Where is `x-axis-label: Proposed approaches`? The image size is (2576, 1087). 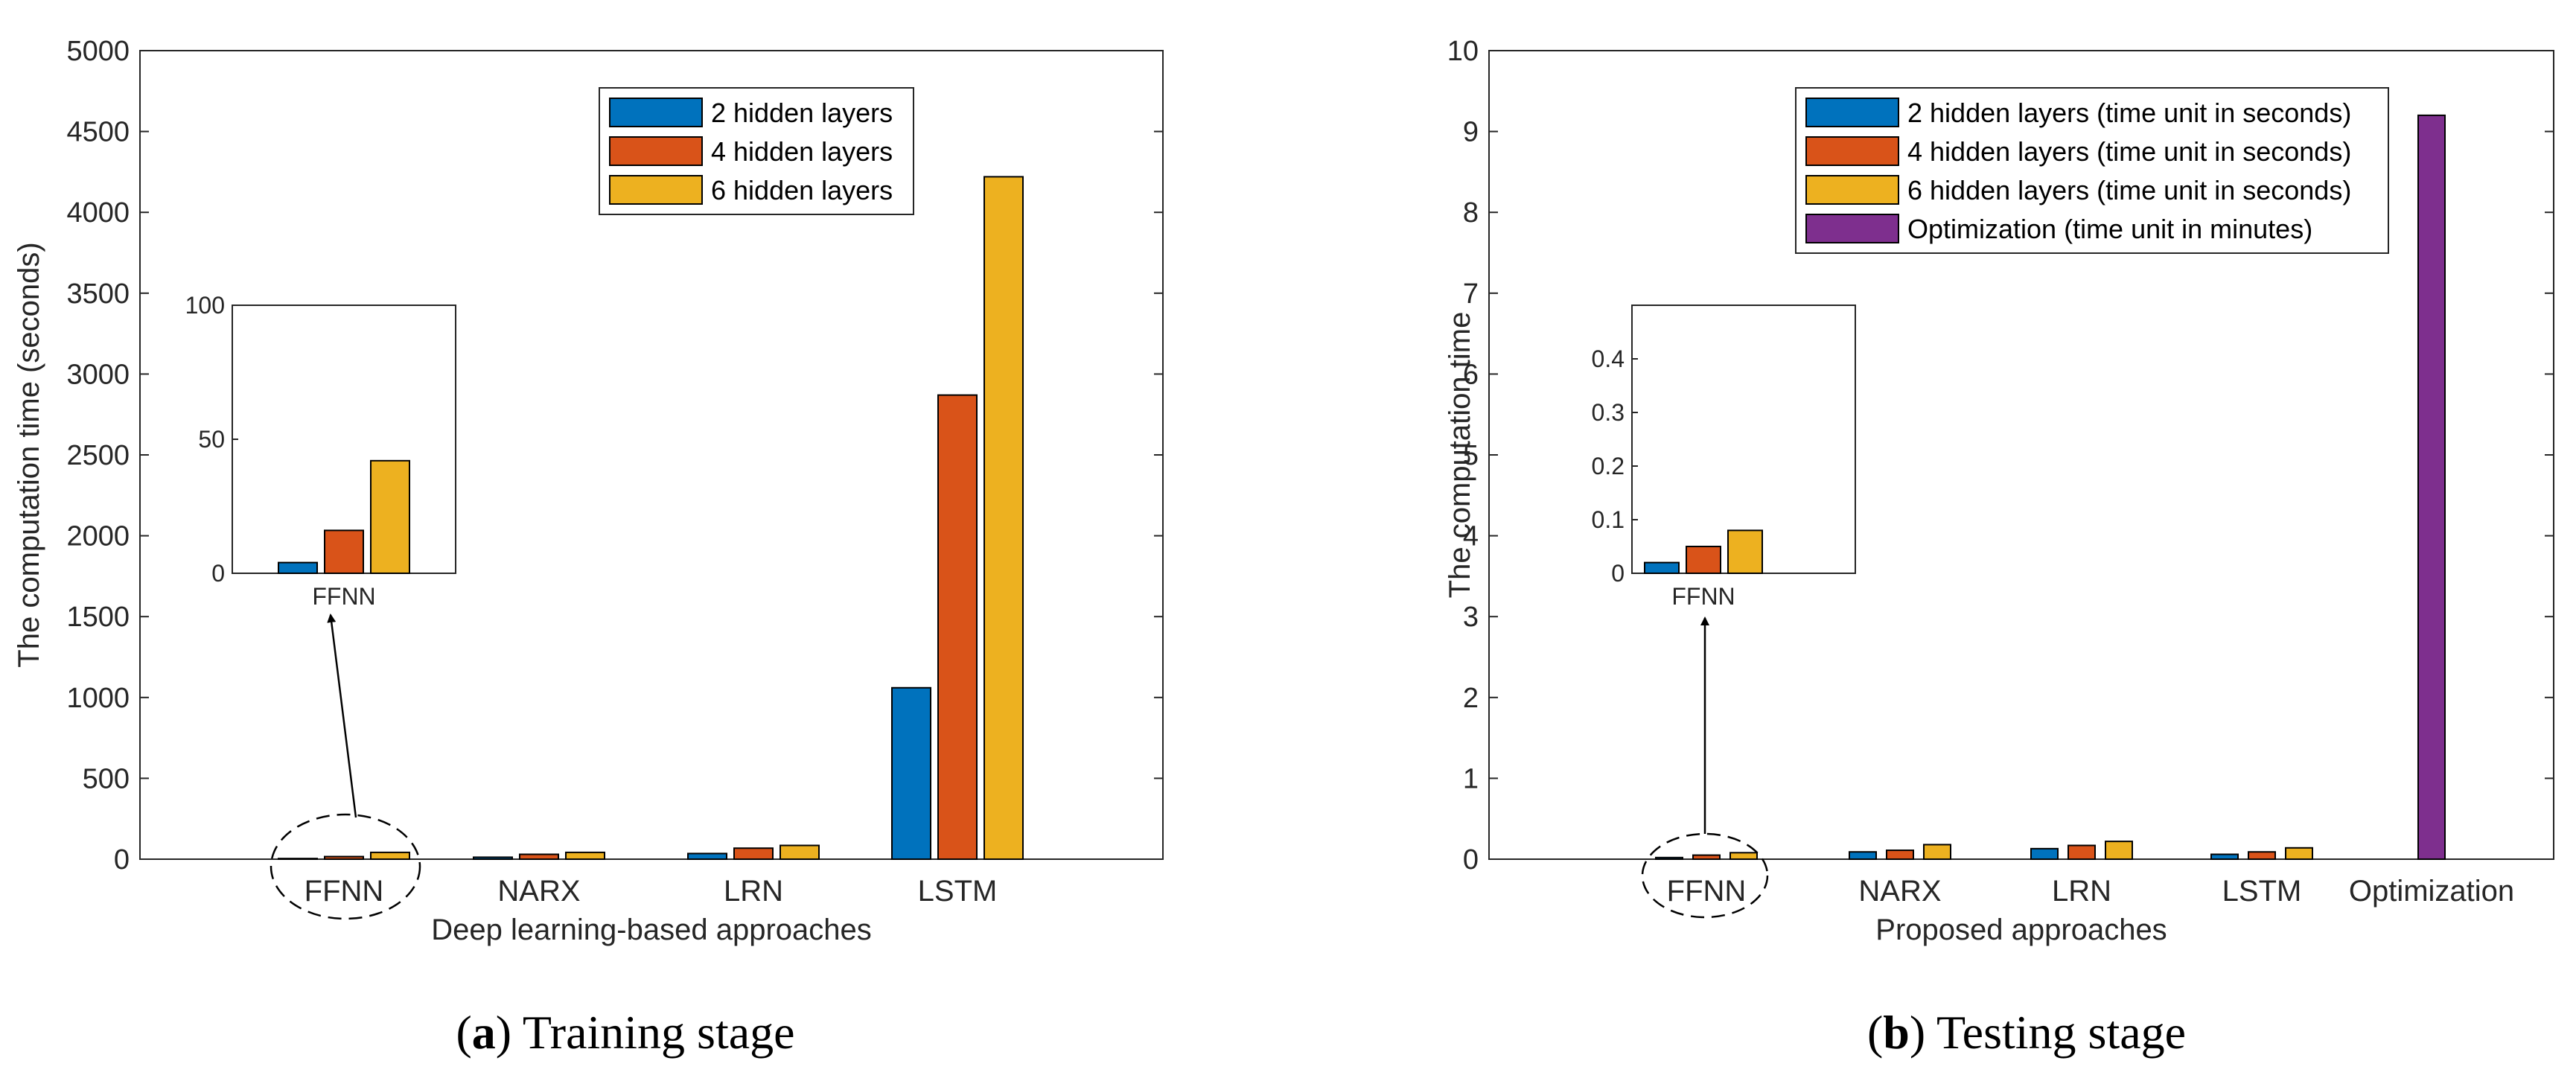 x-axis-label: Proposed approaches is located at coordinates (2021, 930).